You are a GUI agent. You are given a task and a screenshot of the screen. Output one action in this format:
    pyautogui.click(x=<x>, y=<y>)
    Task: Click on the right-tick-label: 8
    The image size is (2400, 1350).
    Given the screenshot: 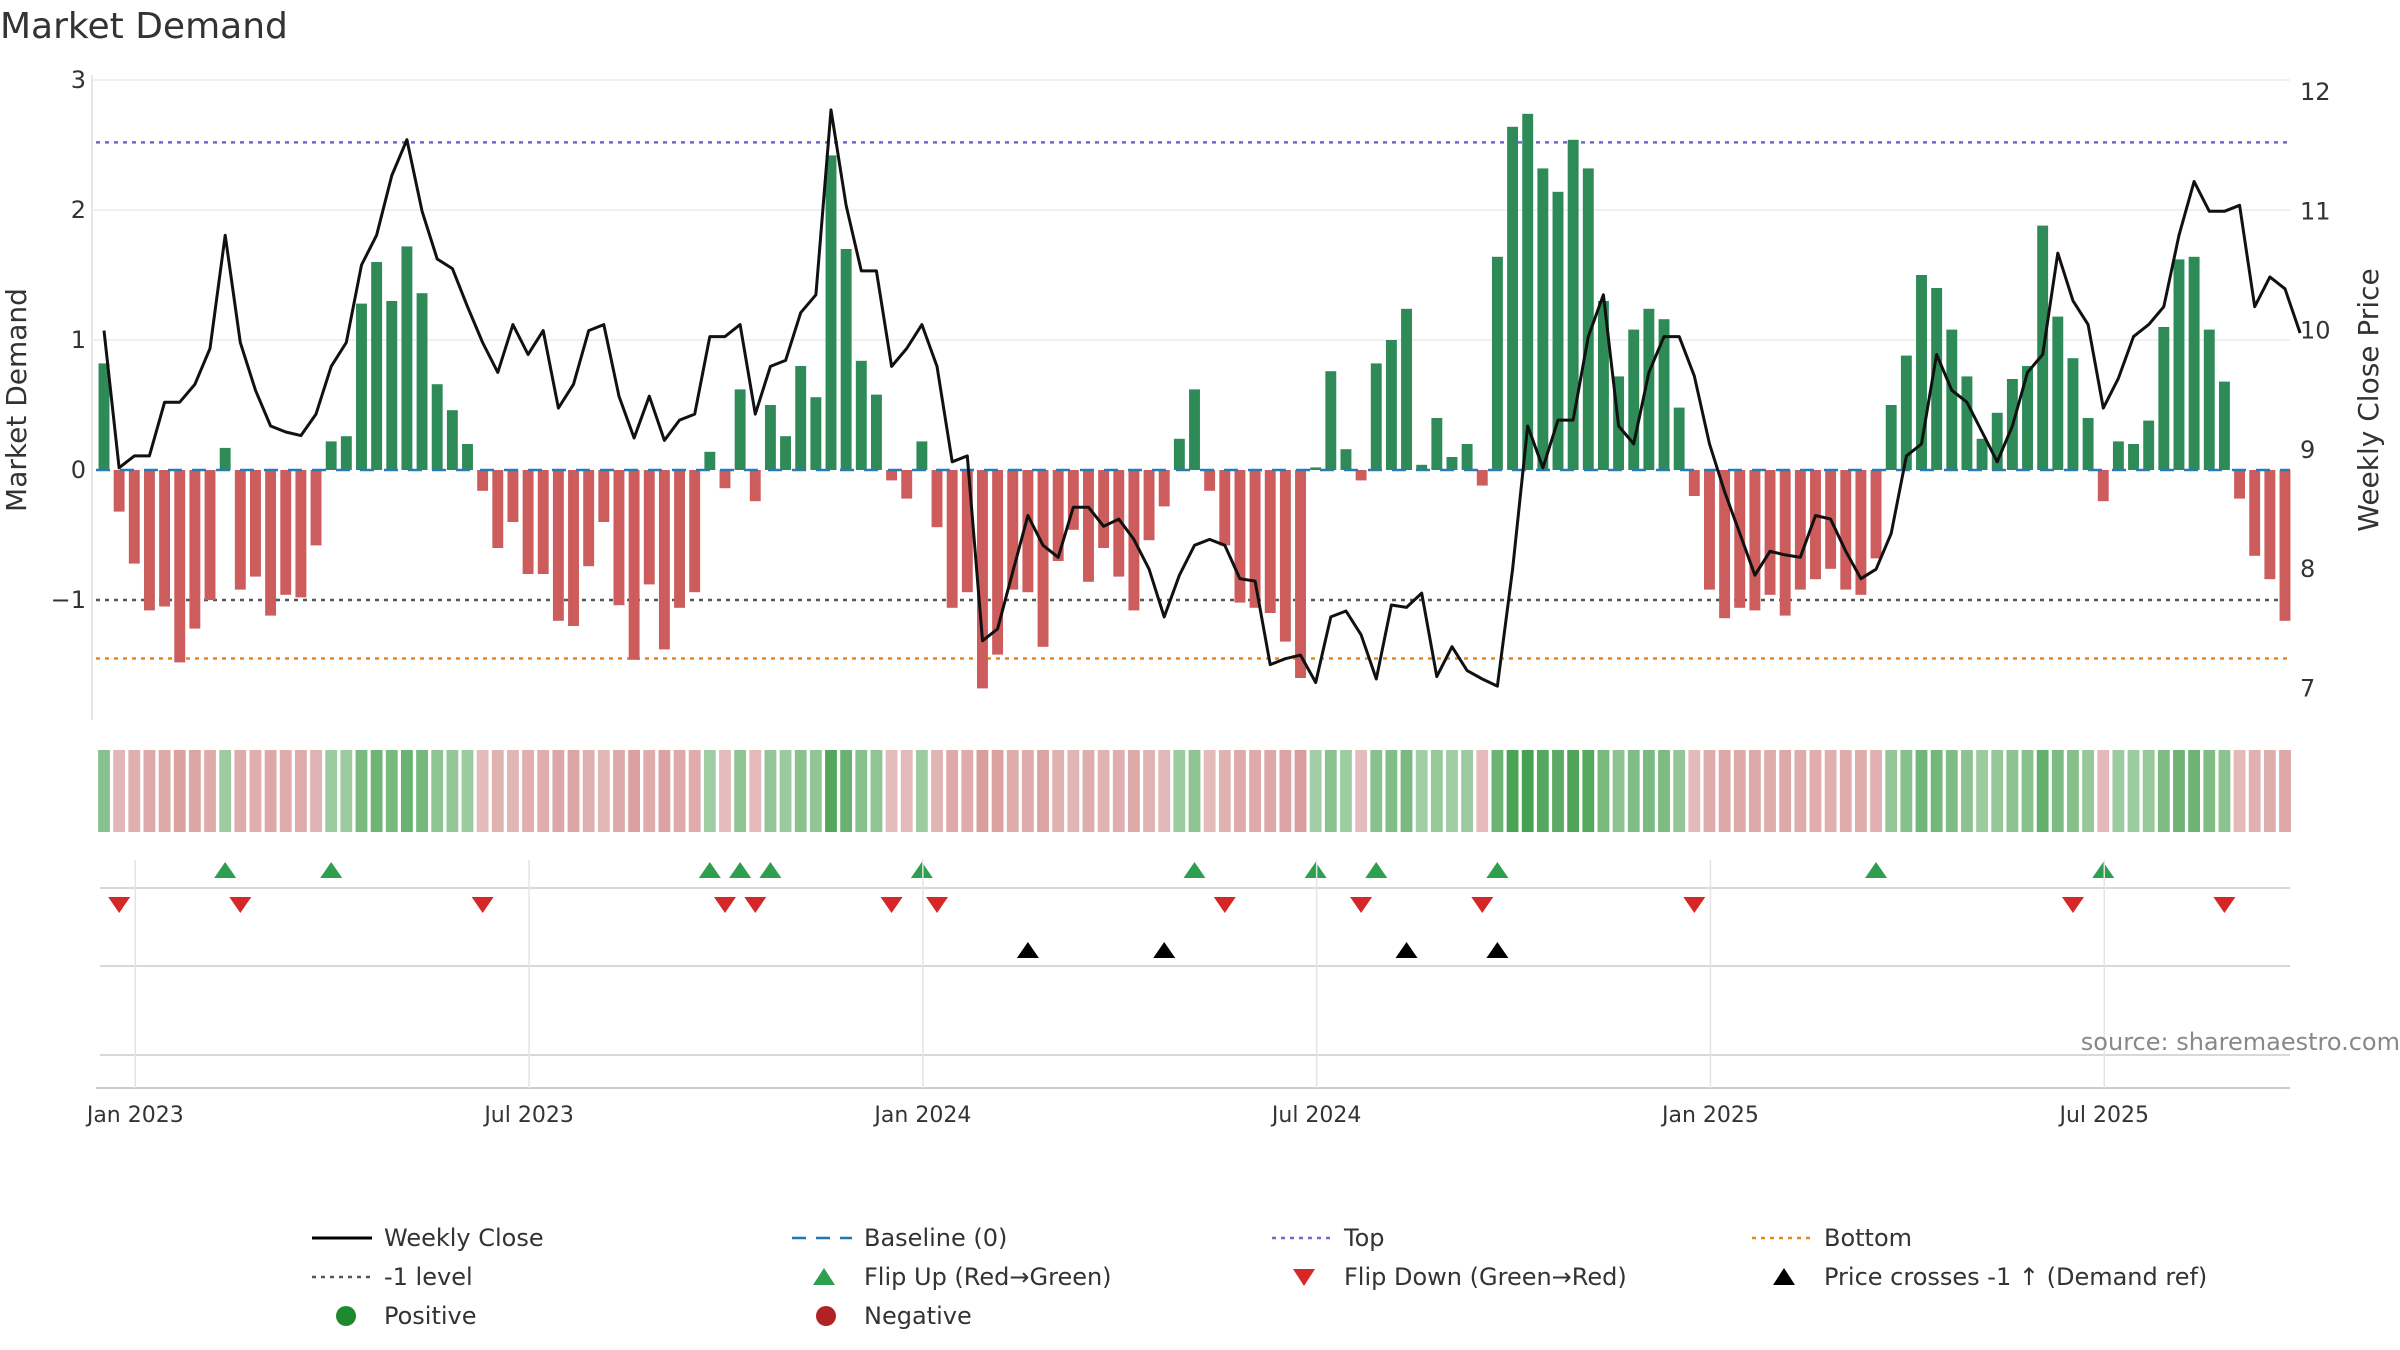 What is the action you would take?
    pyautogui.click(x=2307, y=569)
    